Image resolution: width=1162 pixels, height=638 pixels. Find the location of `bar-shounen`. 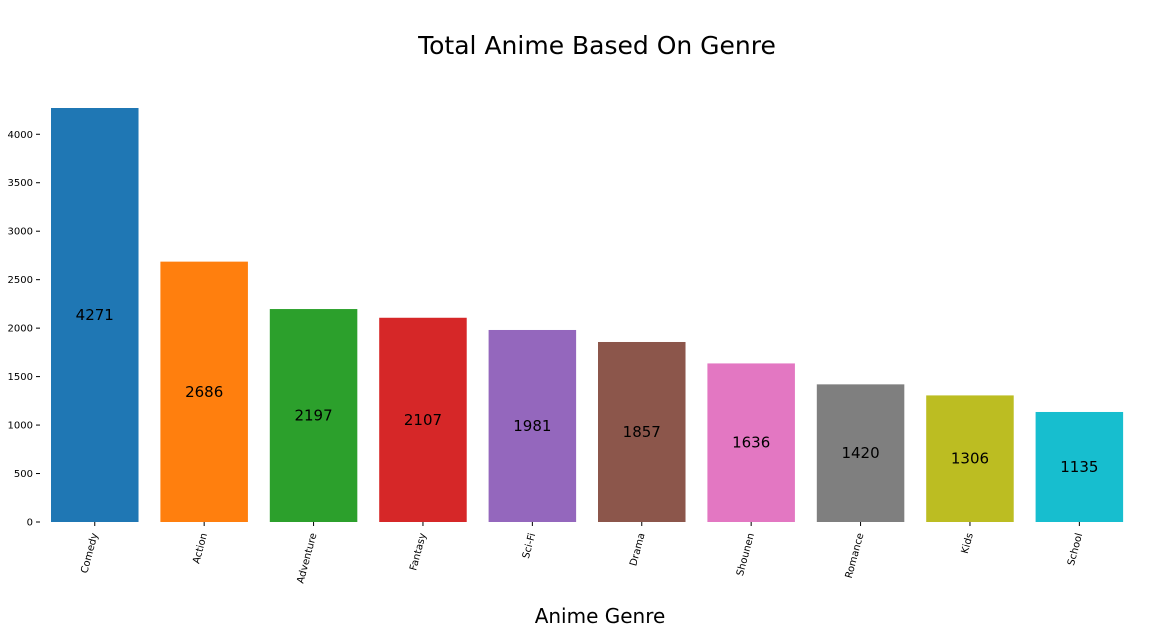

bar-shounen is located at coordinates (751, 442).